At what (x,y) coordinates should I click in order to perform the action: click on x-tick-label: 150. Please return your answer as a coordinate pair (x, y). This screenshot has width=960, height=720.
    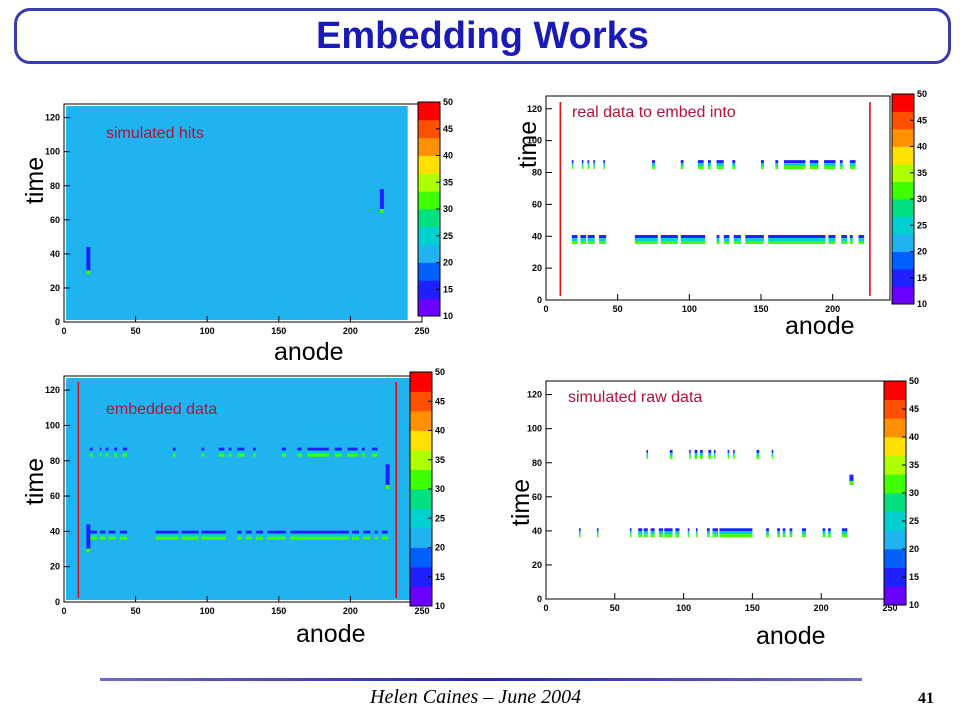
    Looking at the image, I should click on (278, 331).